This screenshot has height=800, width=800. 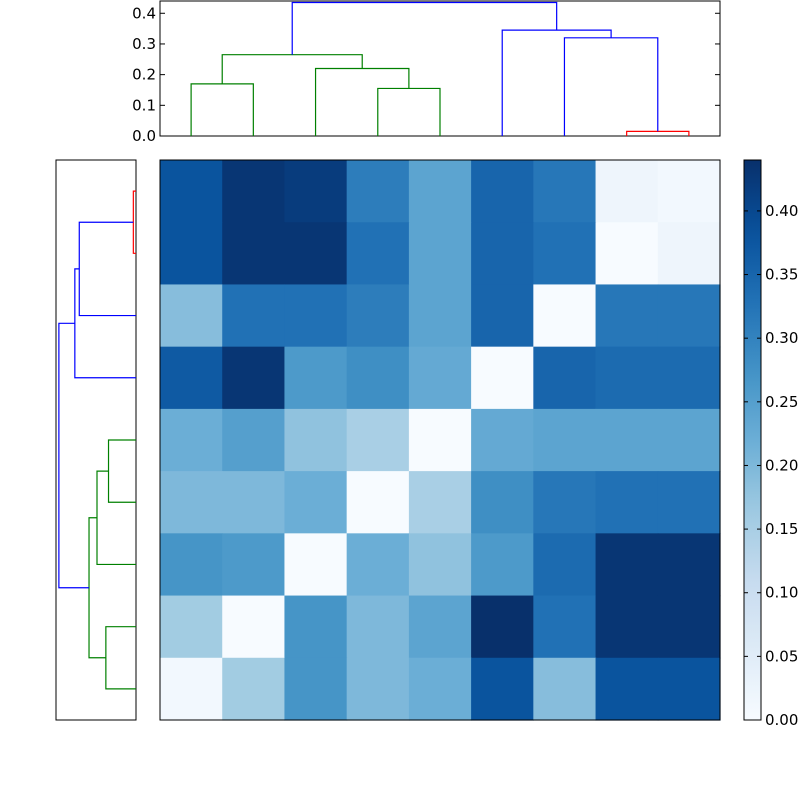 What do you see at coordinates (752, 440) in the screenshot?
I see `colorbar-bar` at bounding box center [752, 440].